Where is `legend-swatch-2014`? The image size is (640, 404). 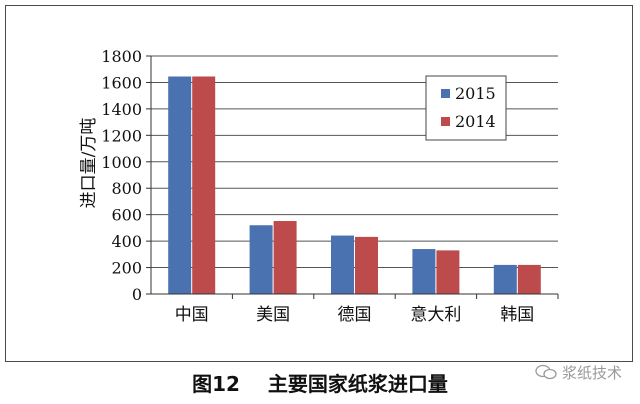 legend-swatch-2014 is located at coordinates (445, 121).